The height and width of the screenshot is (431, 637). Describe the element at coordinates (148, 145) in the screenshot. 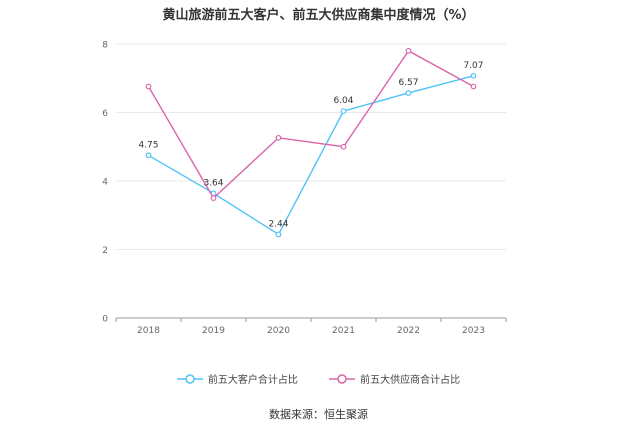

I see `data-label: 4.75` at that location.